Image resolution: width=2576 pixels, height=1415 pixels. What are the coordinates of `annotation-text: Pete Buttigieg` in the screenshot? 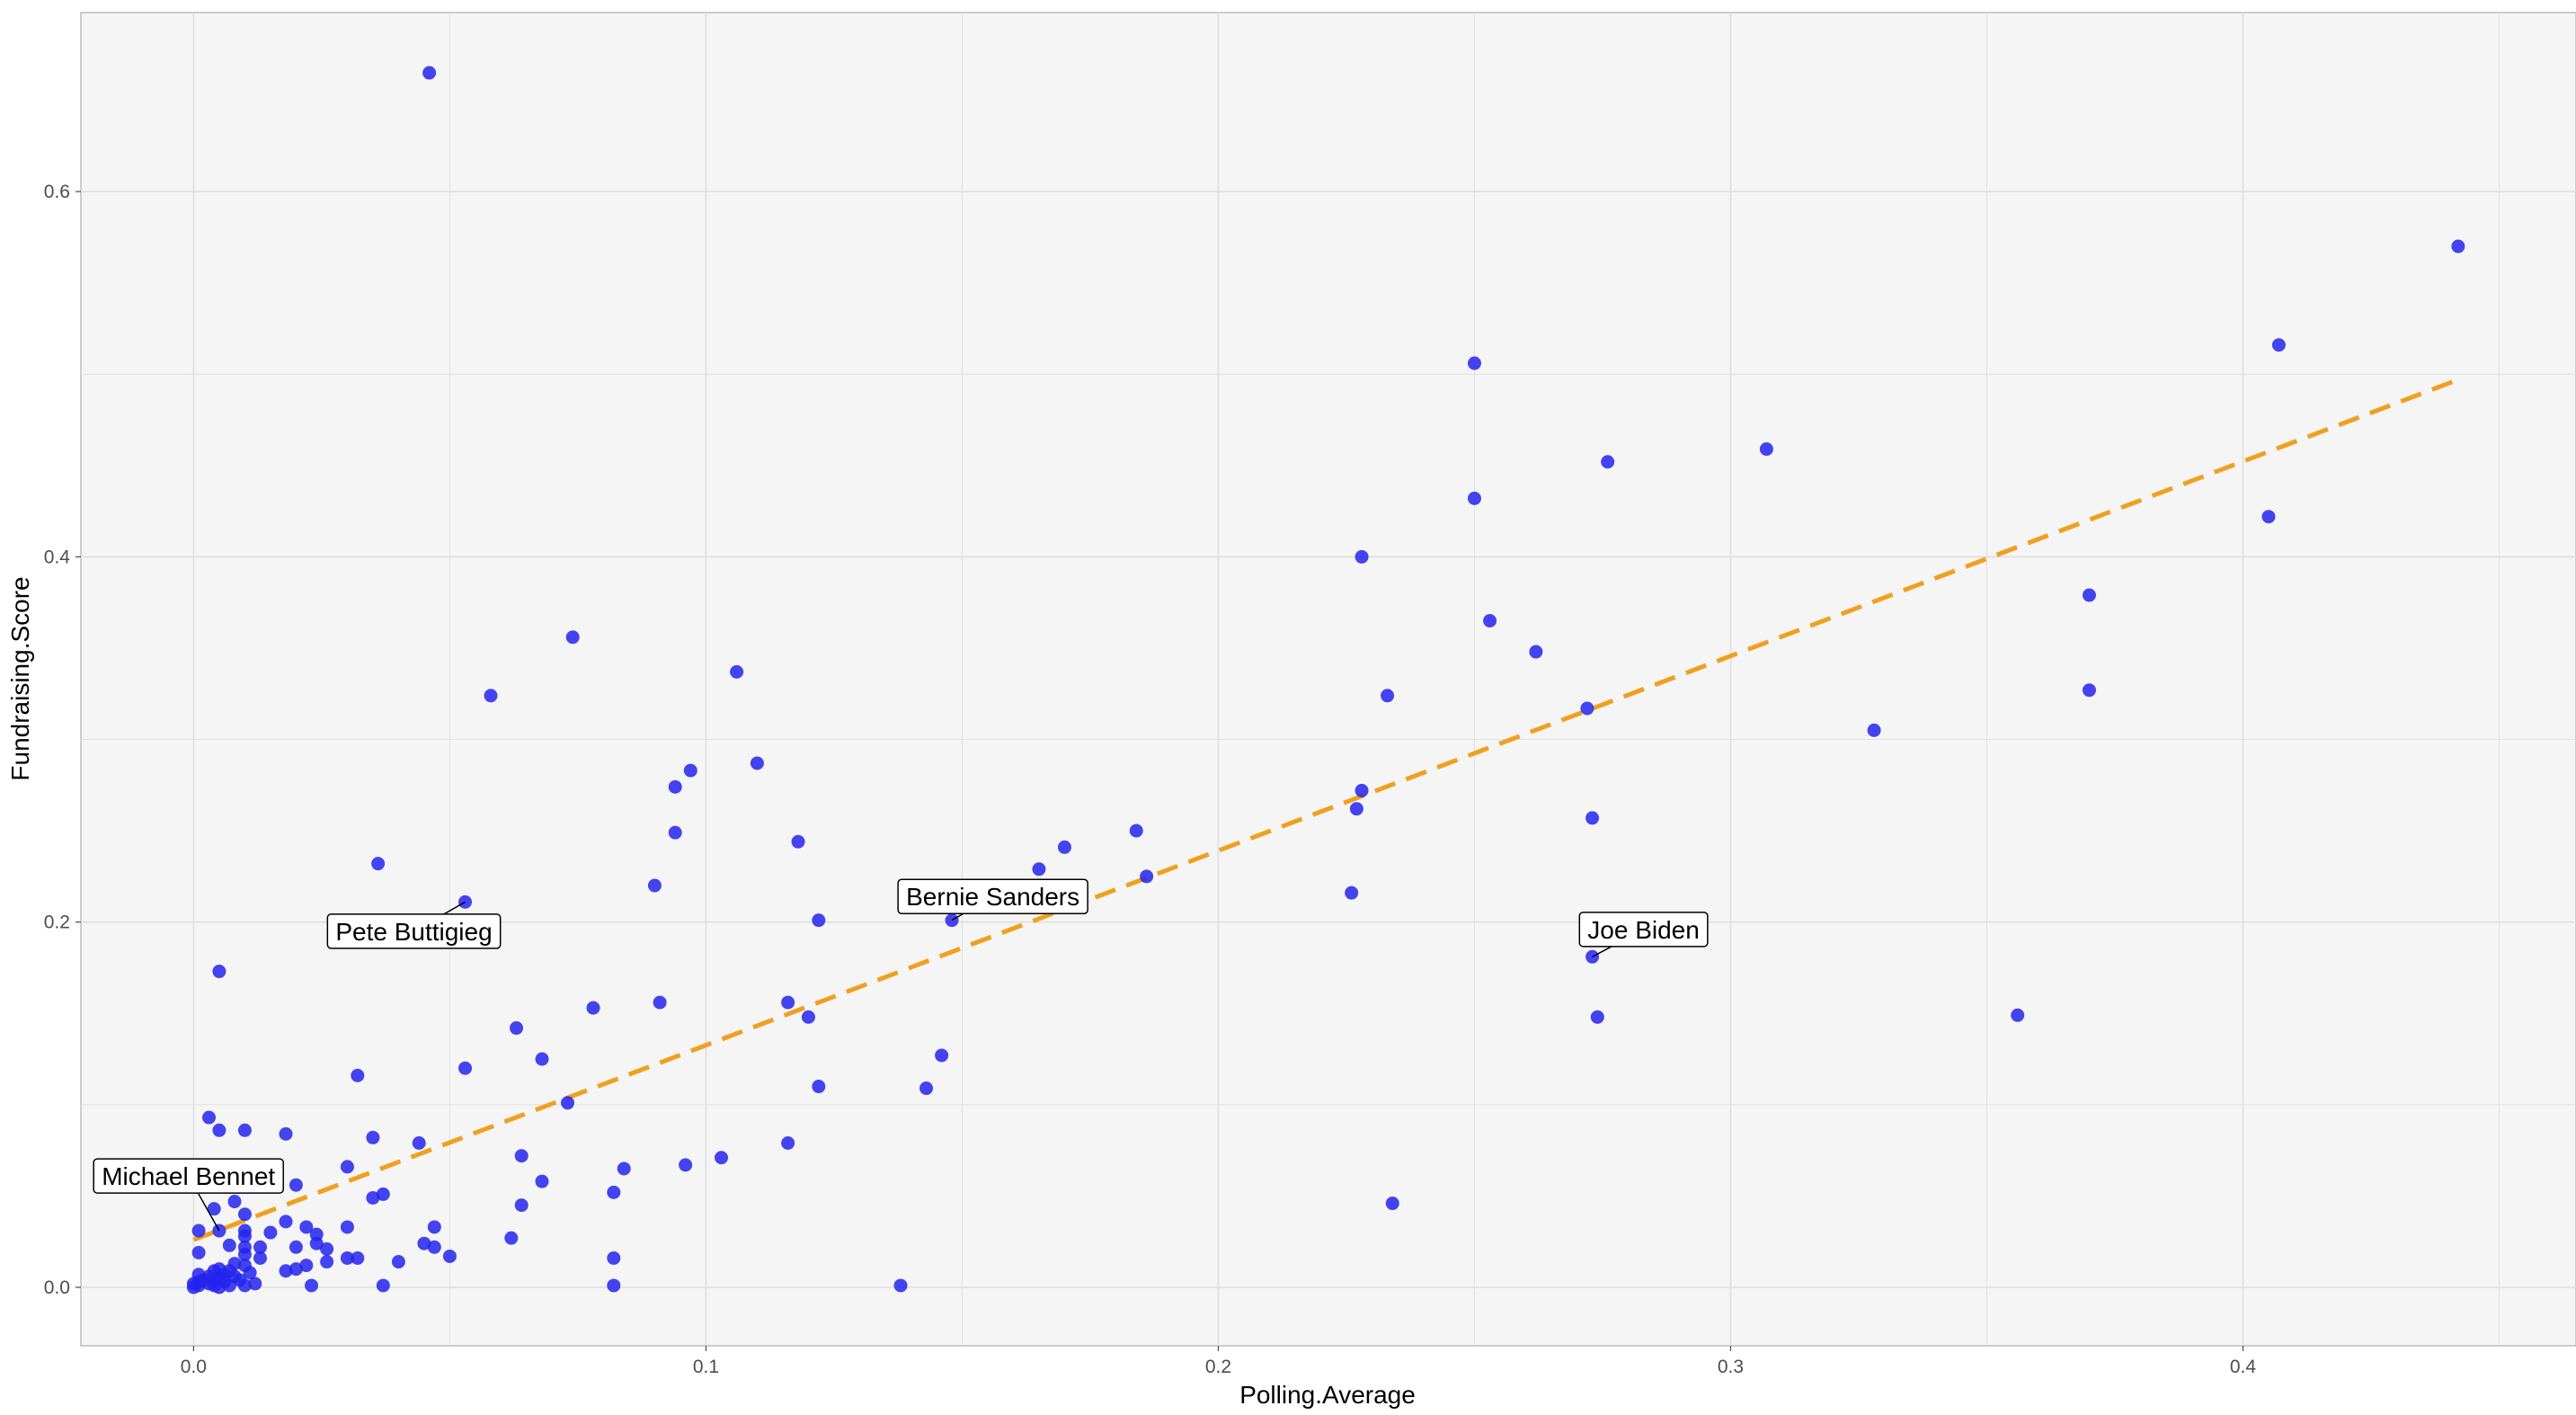 It's located at (413, 932).